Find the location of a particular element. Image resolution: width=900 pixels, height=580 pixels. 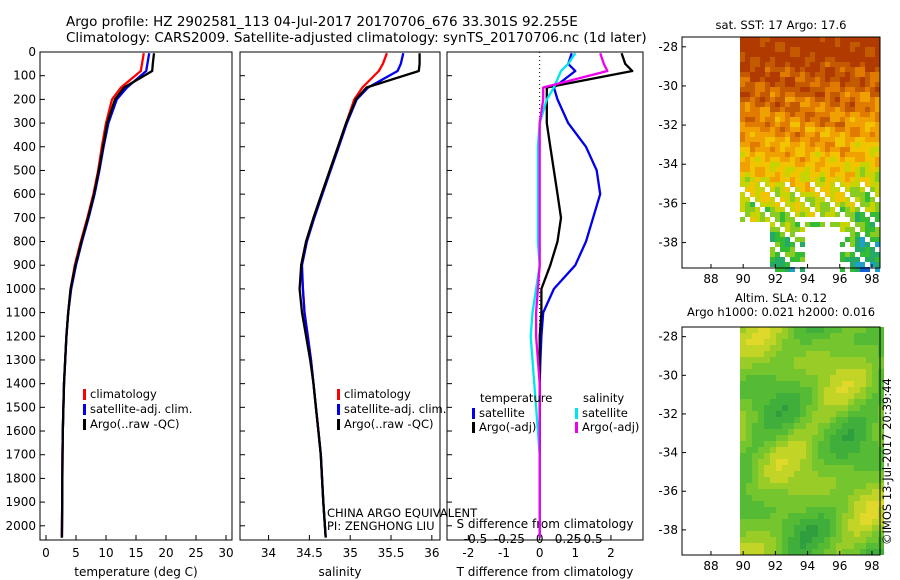

y-tick-label: 1500 is located at coordinates (20, 407).